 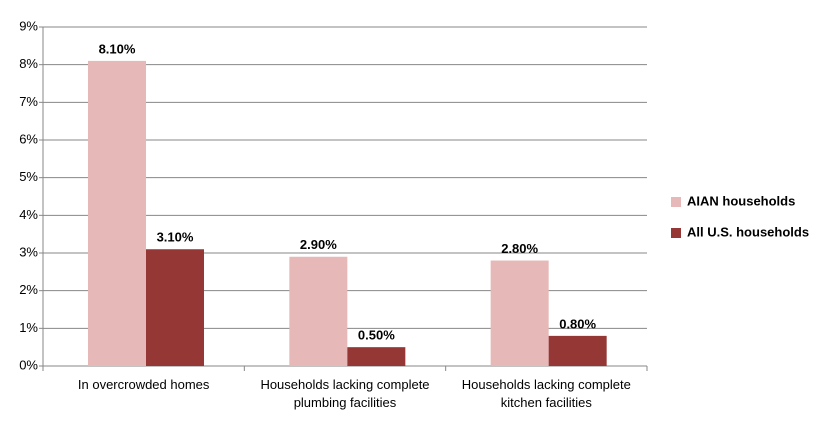 I want to click on x-tick-label: In overcrowded homes, so click(x=143, y=384).